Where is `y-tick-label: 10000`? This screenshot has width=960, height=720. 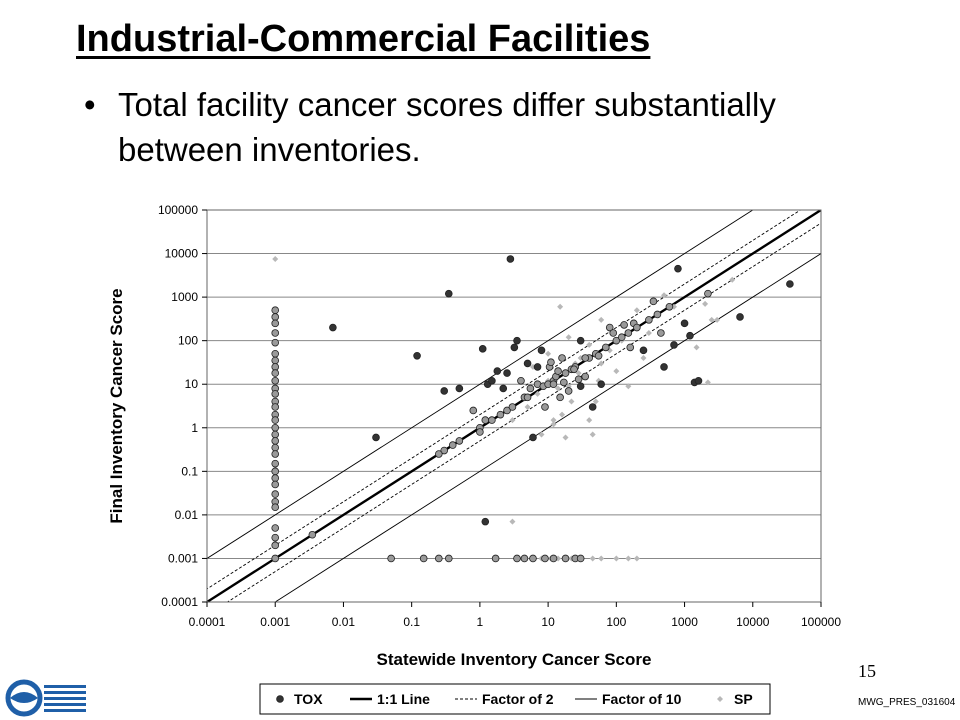 y-tick-label: 10000 is located at coordinates (182, 254).